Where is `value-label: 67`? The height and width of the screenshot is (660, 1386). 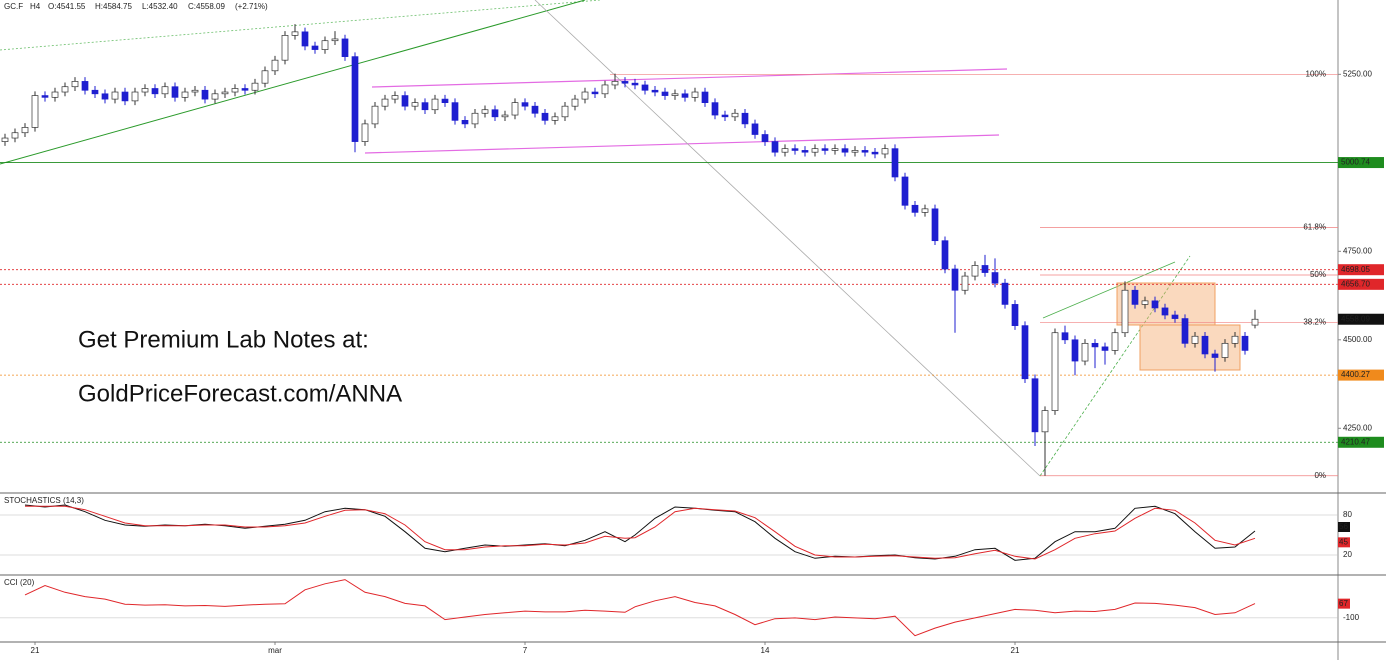 value-label: 67 is located at coordinates (1343, 603).